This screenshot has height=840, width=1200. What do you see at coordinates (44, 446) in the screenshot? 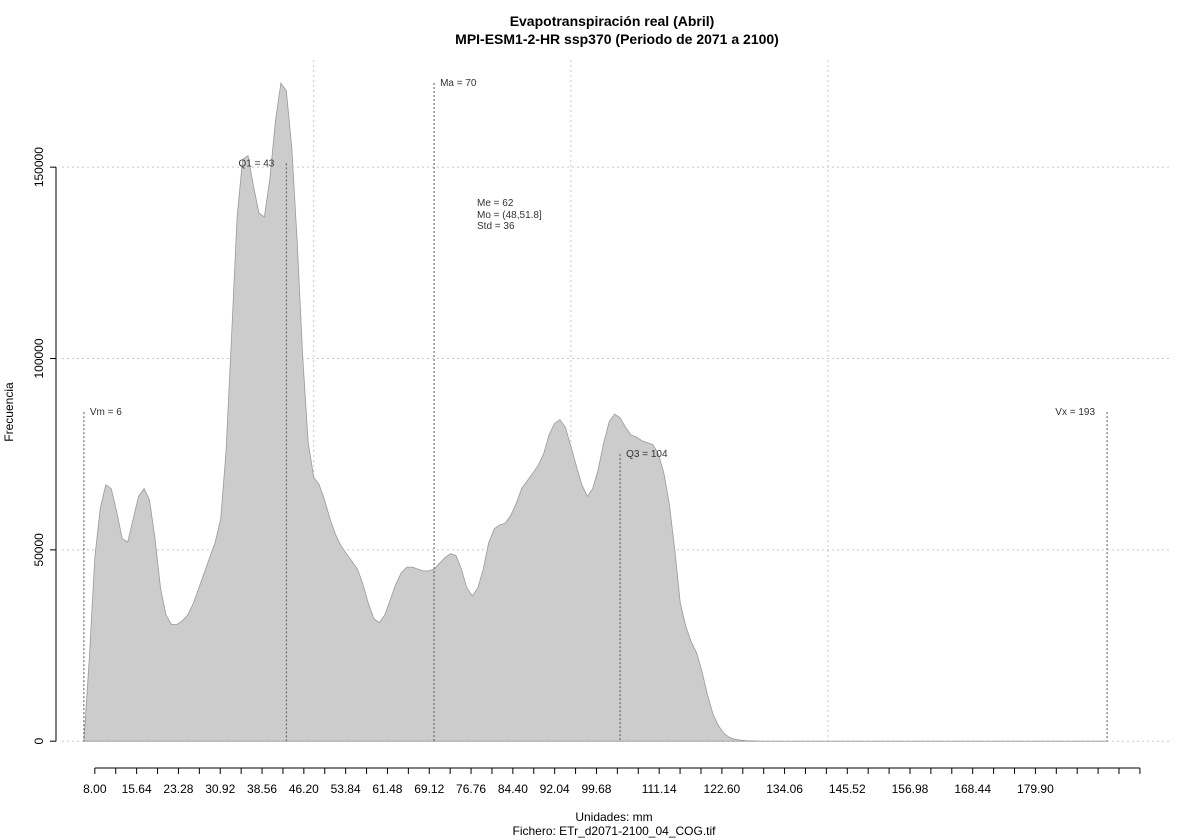
I see `y-ticks: 0 50000 100000 150000` at bounding box center [44, 446].